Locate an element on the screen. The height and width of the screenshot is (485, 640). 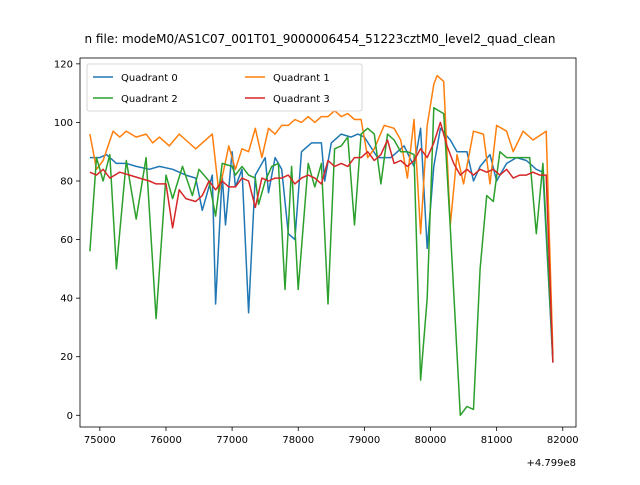
x-tick-label: 81000 is located at coordinates (497, 440).